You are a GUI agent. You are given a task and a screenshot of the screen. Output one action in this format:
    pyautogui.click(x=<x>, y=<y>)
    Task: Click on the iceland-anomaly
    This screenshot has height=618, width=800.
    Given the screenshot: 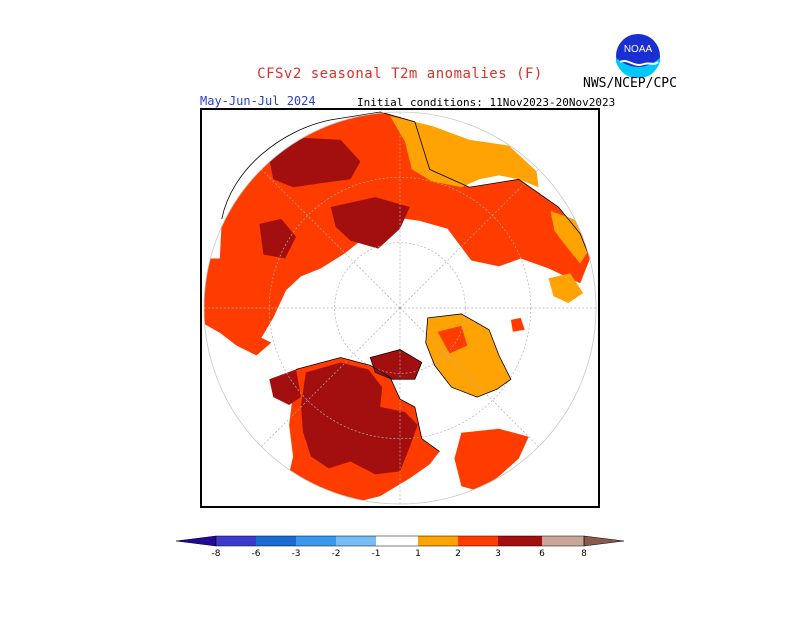 What is the action you would take?
    pyautogui.click(x=517, y=324)
    